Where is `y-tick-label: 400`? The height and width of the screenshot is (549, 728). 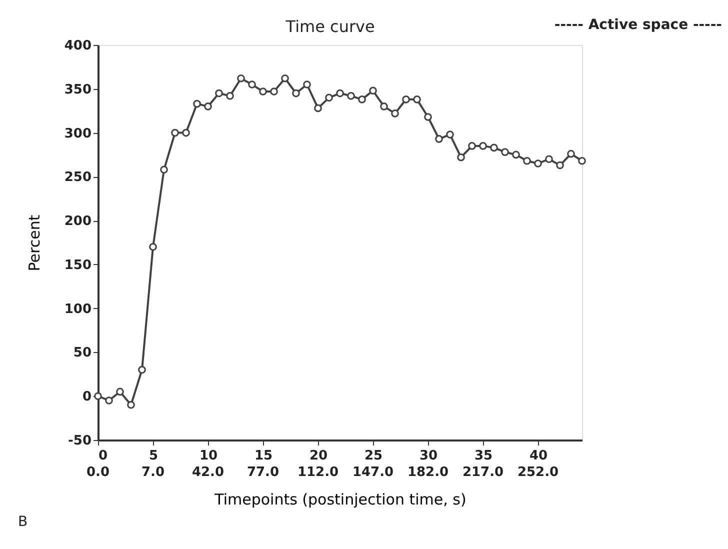
y-tick-label: 400 is located at coordinates (78, 46).